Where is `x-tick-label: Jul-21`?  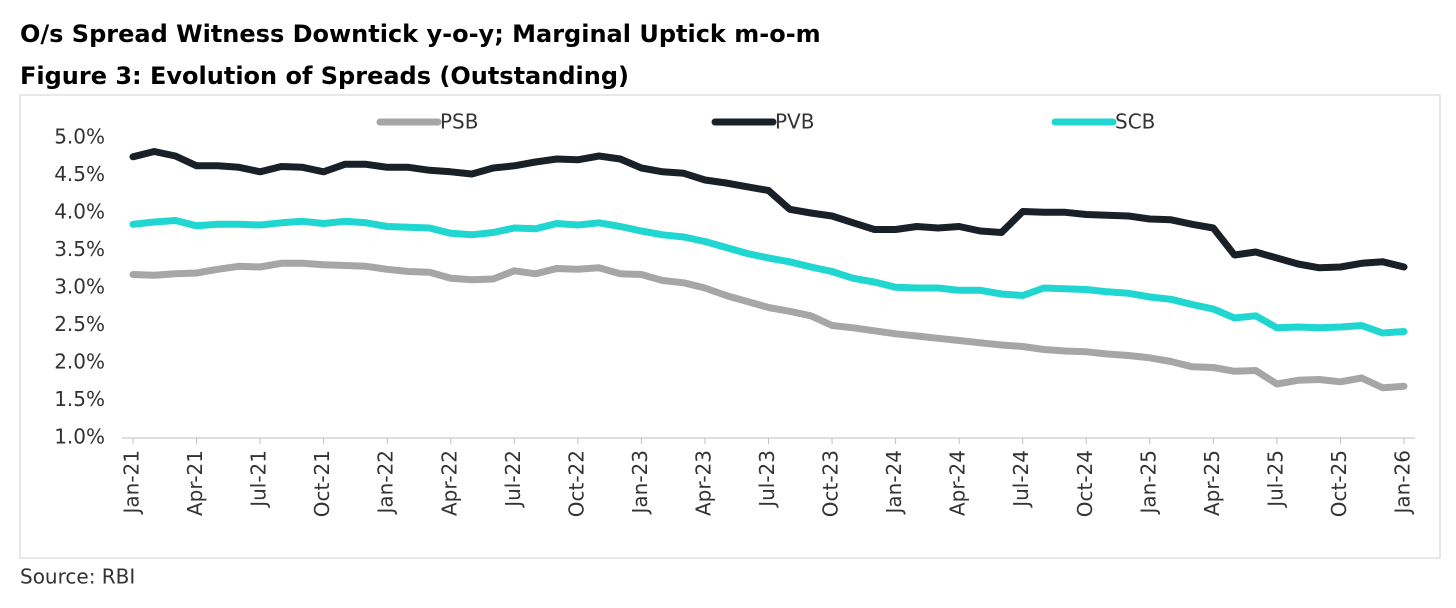 x-tick-label: Jul-21 is located at coordinates (259, 479).